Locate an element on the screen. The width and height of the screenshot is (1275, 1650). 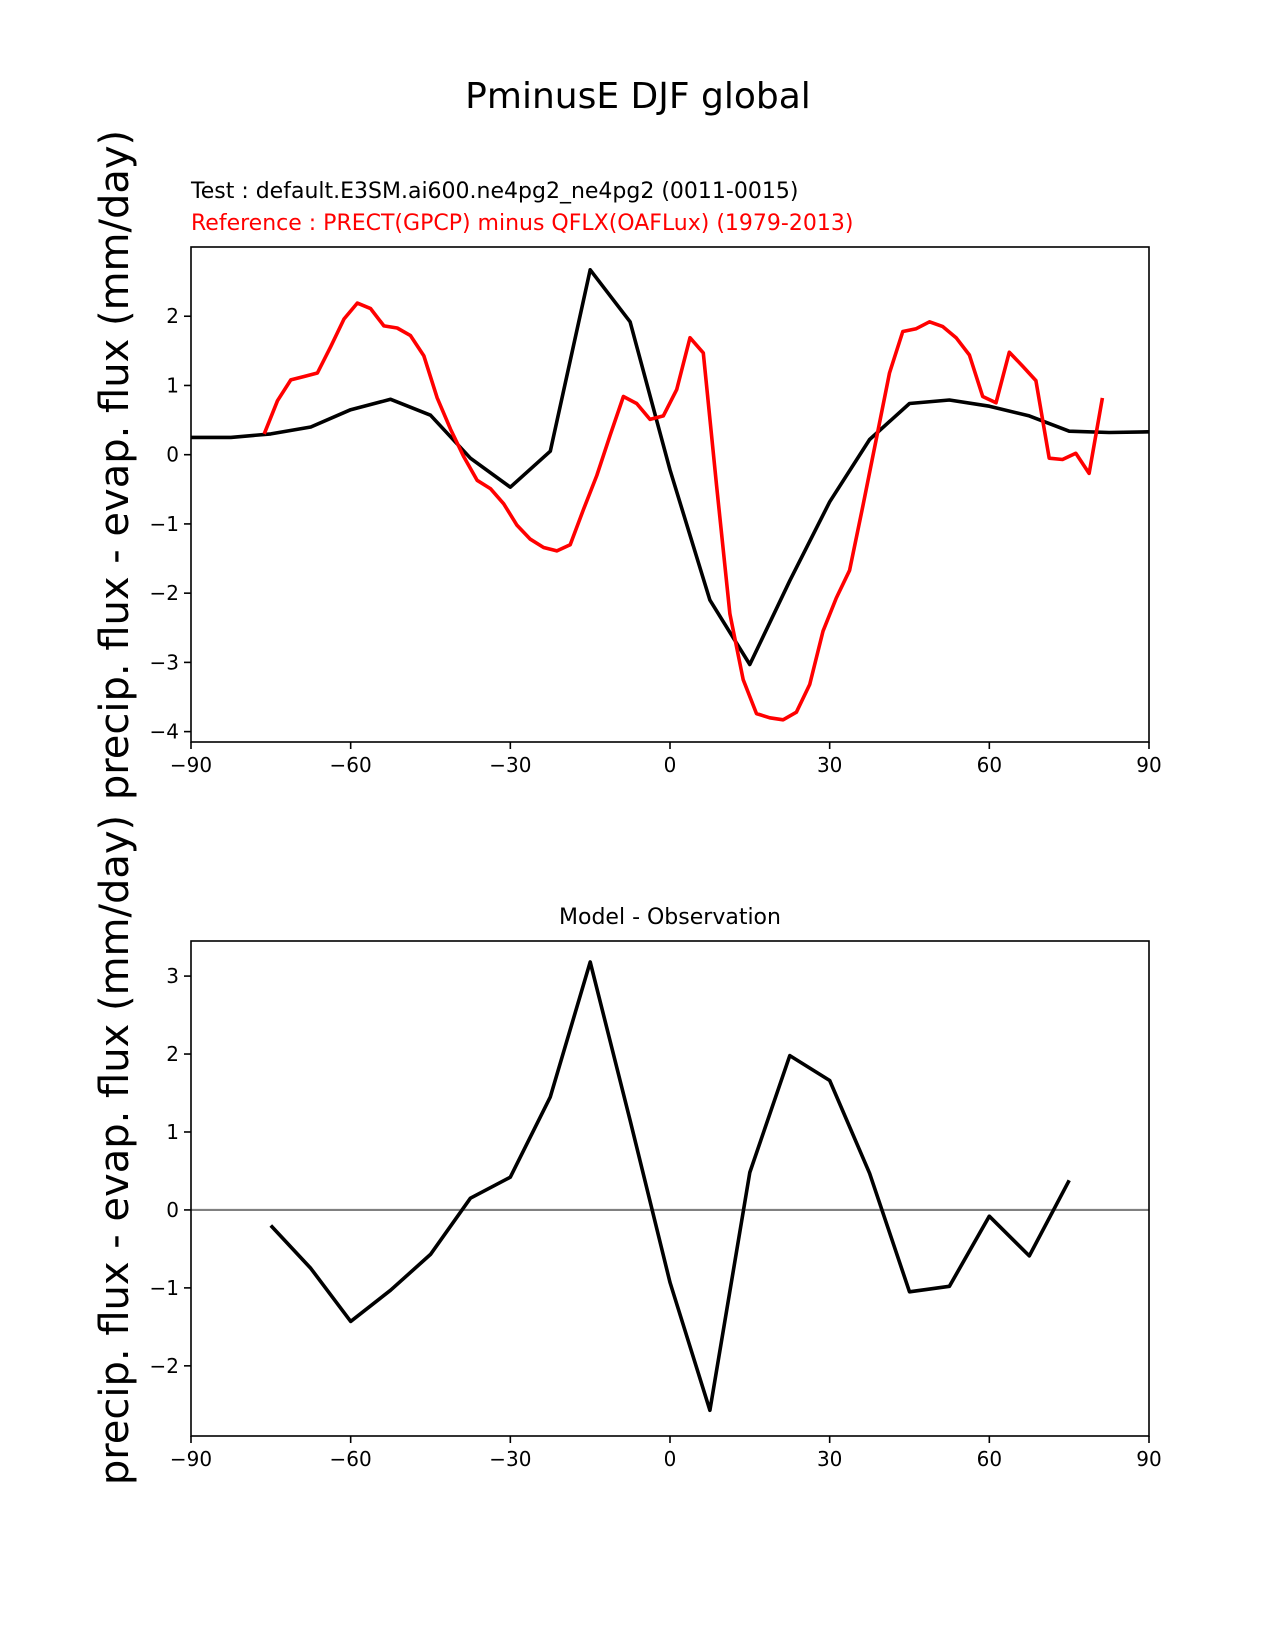
top-x-tick-label: 60 is located at coordinates (989, 765).